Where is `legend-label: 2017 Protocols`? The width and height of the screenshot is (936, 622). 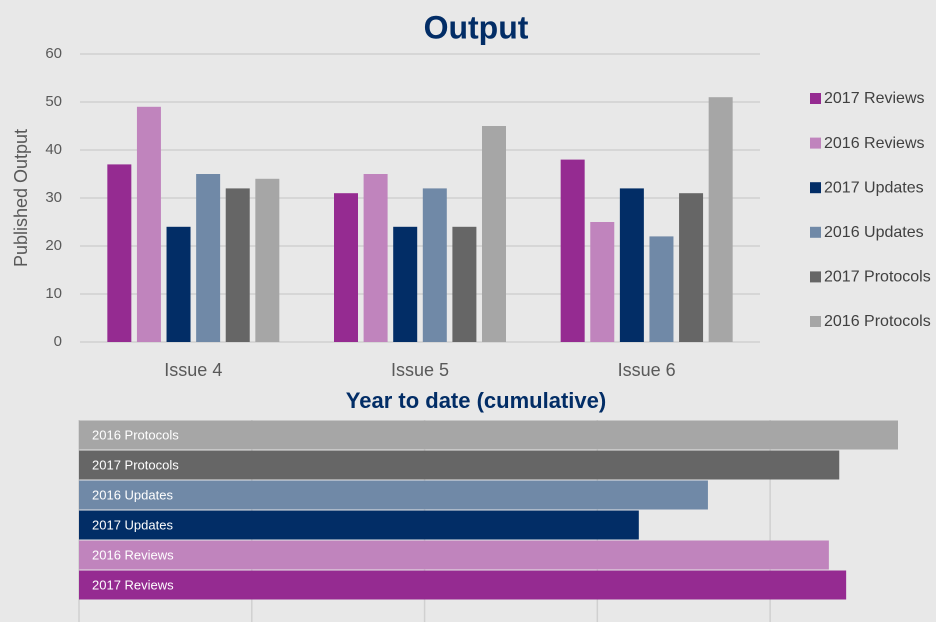
legend-label: 2017 Protocols is located at coordinates (877, 277).